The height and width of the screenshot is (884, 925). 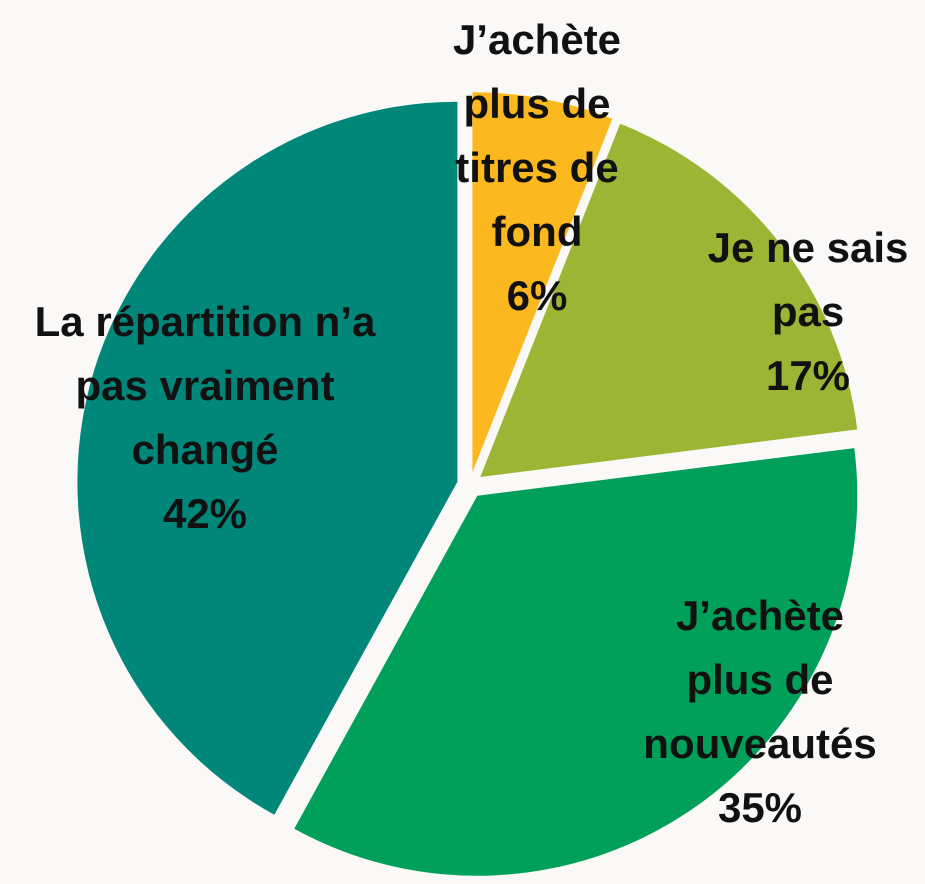 What do you see at coordinates (537, 295) in the screenshot?
I see `value-label: 6%` at bounding box center [537, 295].